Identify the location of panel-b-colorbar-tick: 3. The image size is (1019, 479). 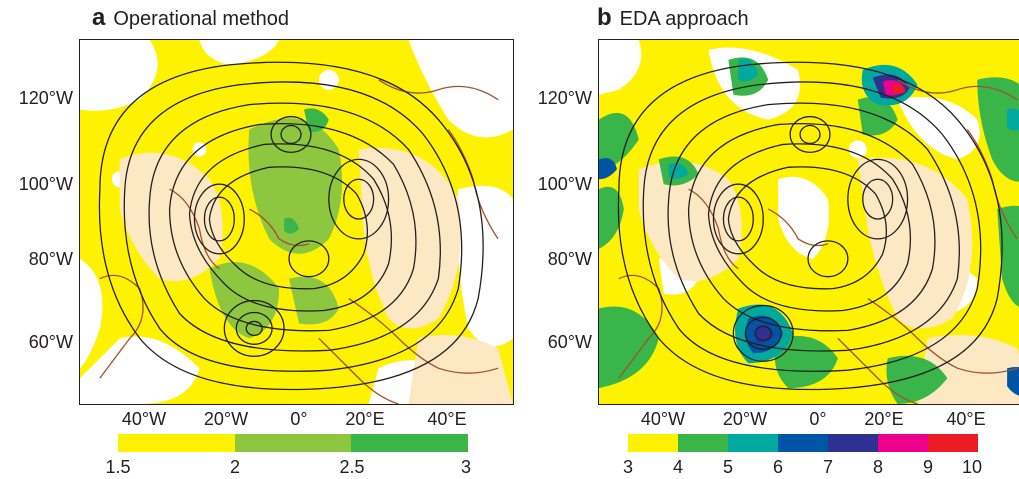
(628, 467).